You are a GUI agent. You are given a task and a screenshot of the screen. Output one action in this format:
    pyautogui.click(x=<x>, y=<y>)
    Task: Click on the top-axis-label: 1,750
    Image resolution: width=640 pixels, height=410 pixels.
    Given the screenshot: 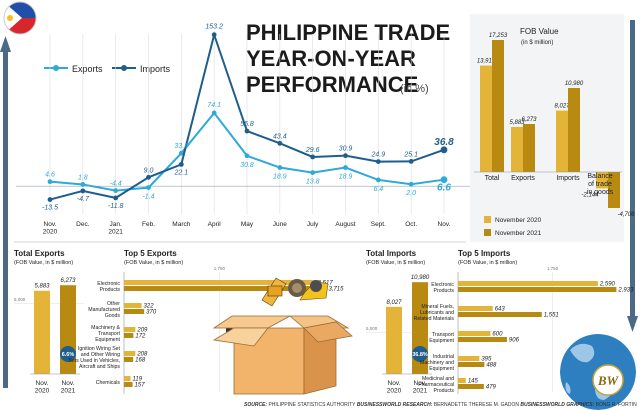 What is the action you would take?
    pyautogui.click(x=220, y=268)
    